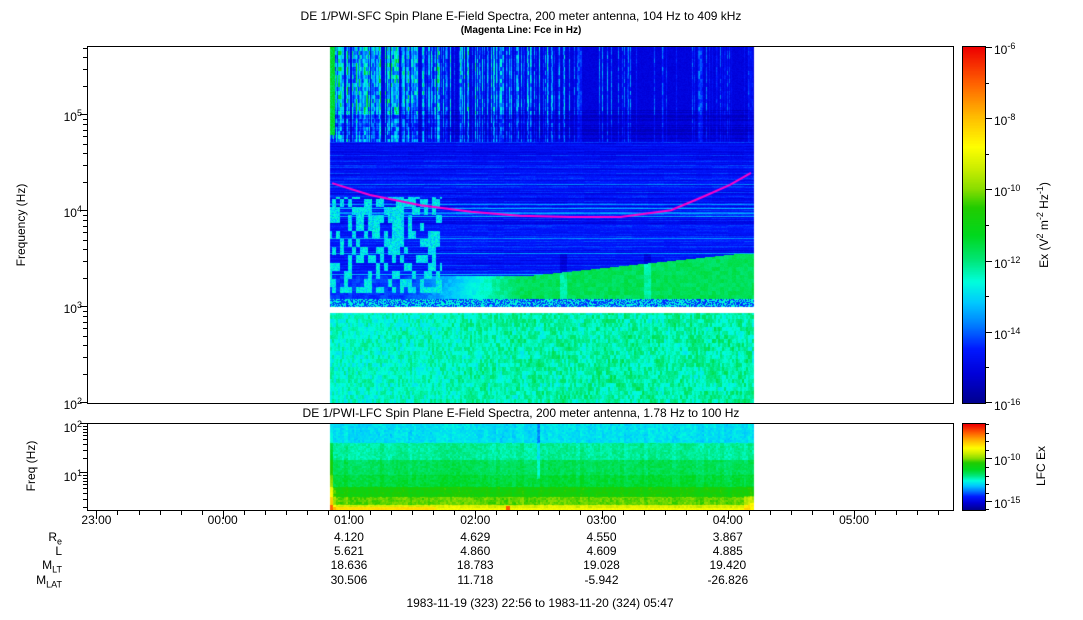 This screenshot has height=620, width=1083. Describe the element at coordinates (21, 225) in the screenshot. I see `sfc-y-axis-label: Frequency (Hz)` at that location.